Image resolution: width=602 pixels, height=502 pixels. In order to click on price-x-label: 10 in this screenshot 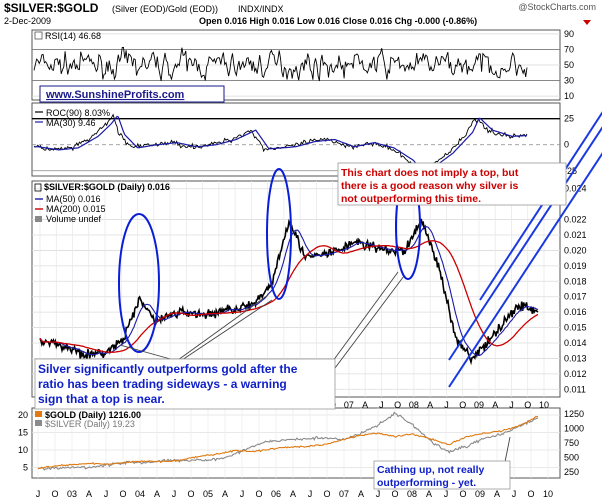, I will do `click(544, 405)`.